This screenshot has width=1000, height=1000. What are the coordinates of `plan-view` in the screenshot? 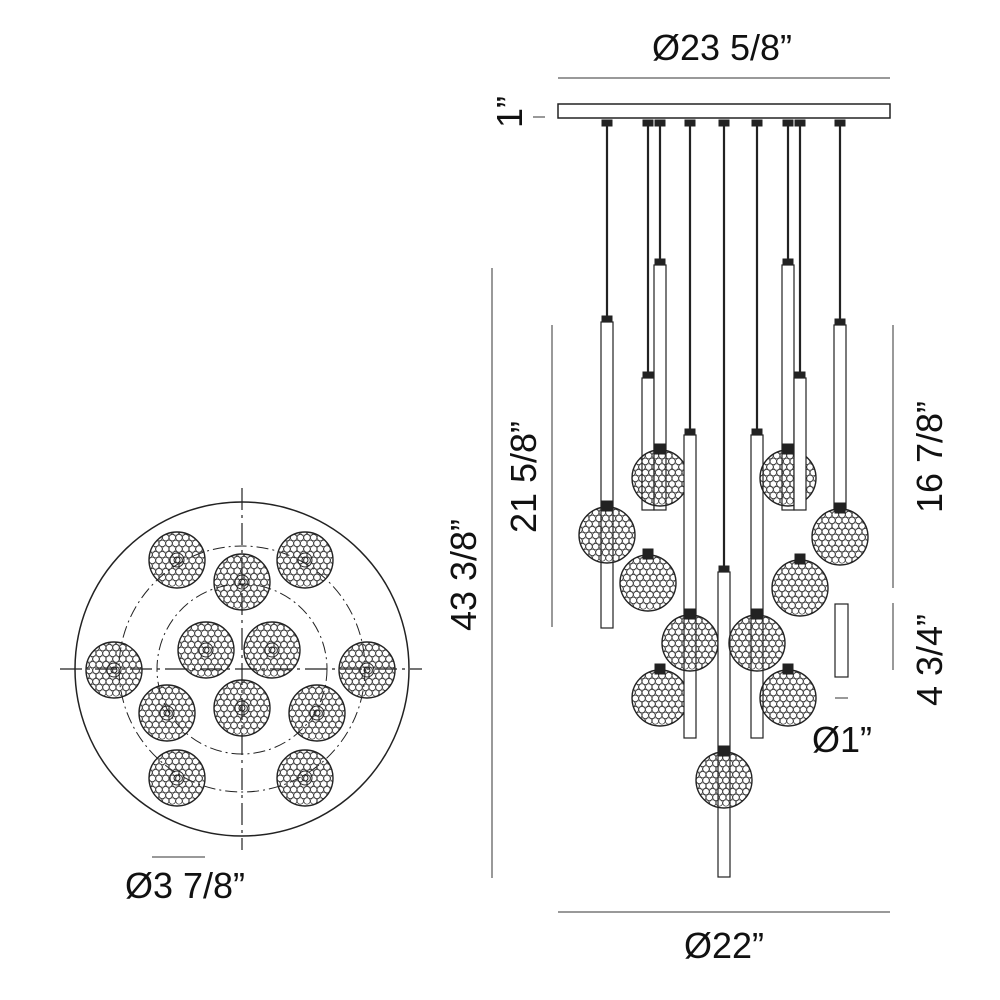 It's located at (241, 669).